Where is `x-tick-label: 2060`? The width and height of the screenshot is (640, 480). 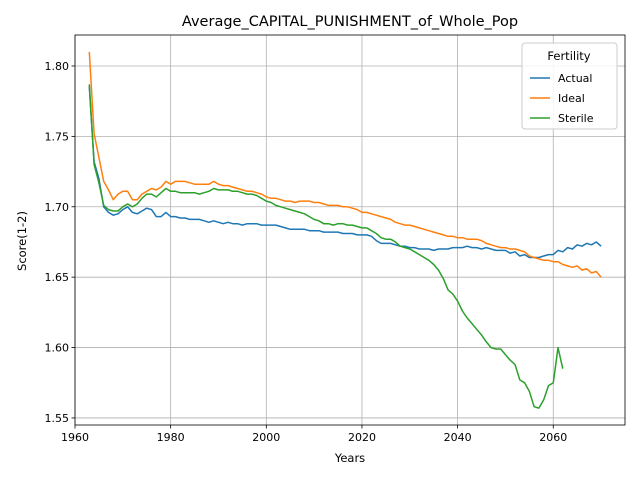
x-tick-label: 2060 is located at coordinates (553, 437).